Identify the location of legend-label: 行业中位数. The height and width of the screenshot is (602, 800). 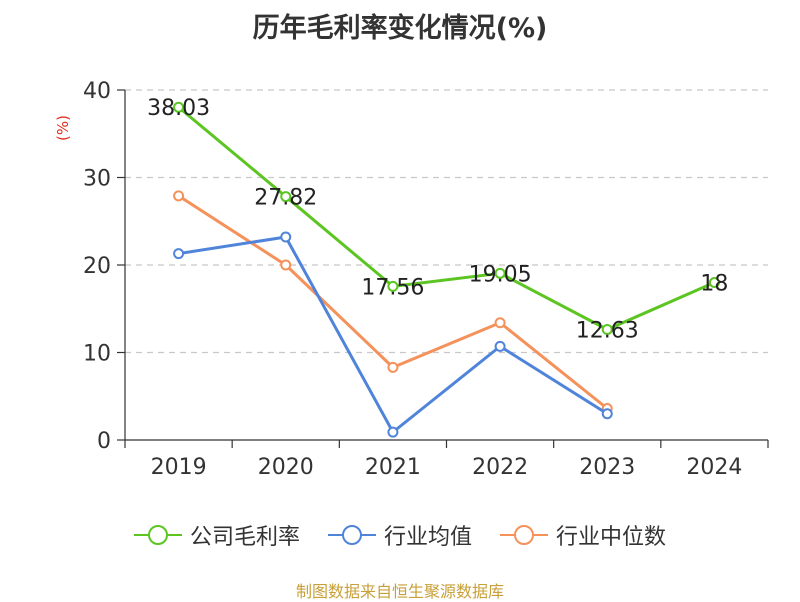
(611, 537).